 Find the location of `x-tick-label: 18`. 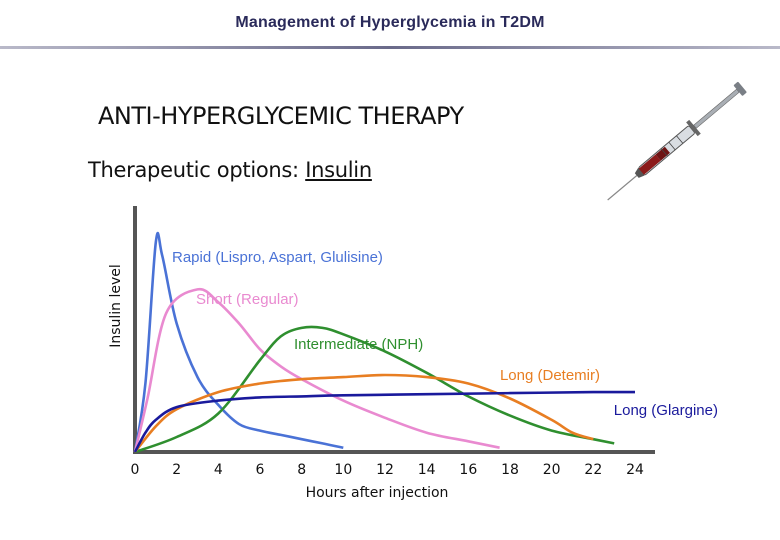

x-tick-label: 18 is located at coordinates (510, 470).